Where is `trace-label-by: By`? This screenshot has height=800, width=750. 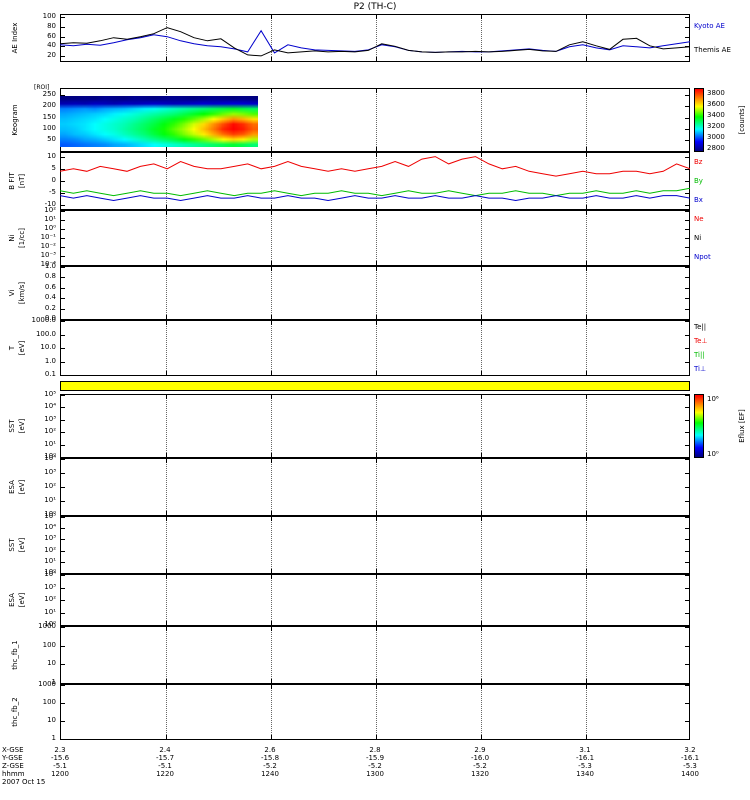 trace-label-by: By is located at coordinates (698, 181).